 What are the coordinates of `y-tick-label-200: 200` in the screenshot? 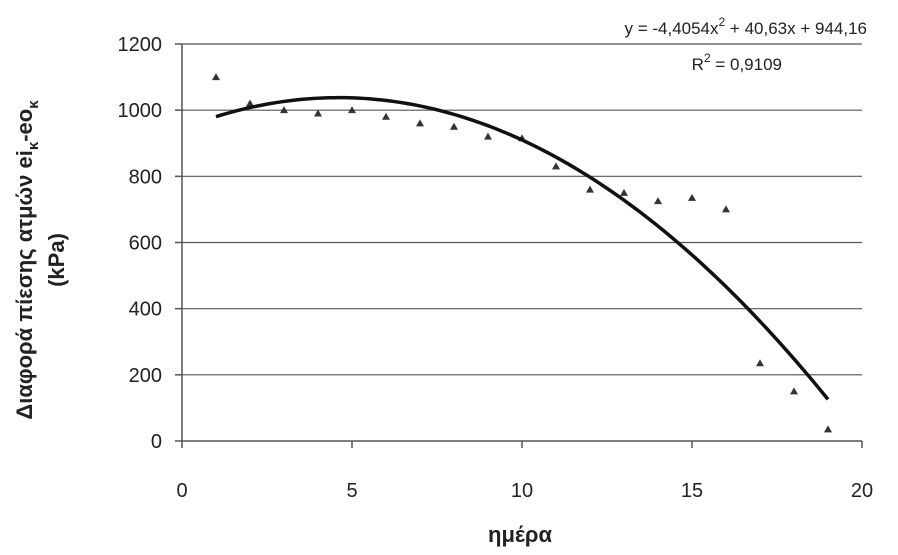 It's located at (145, 376).